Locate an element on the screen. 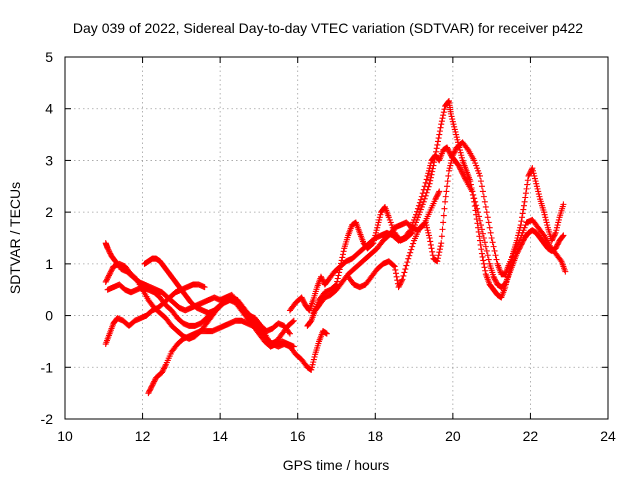  x-tick-label: 12 is located at coordinates (143, 436).